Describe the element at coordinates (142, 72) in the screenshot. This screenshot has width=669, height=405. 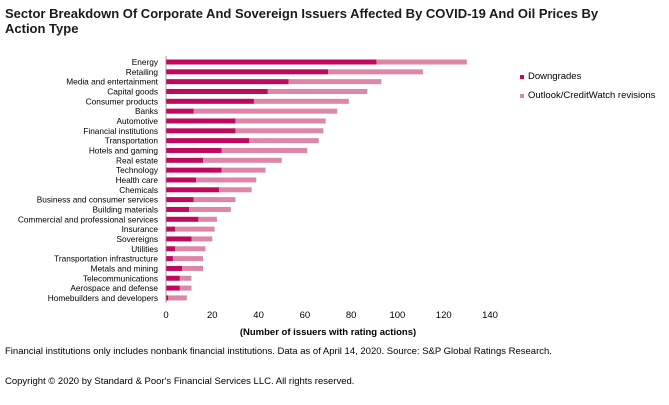
I see `category-label: Retailing` at that location.